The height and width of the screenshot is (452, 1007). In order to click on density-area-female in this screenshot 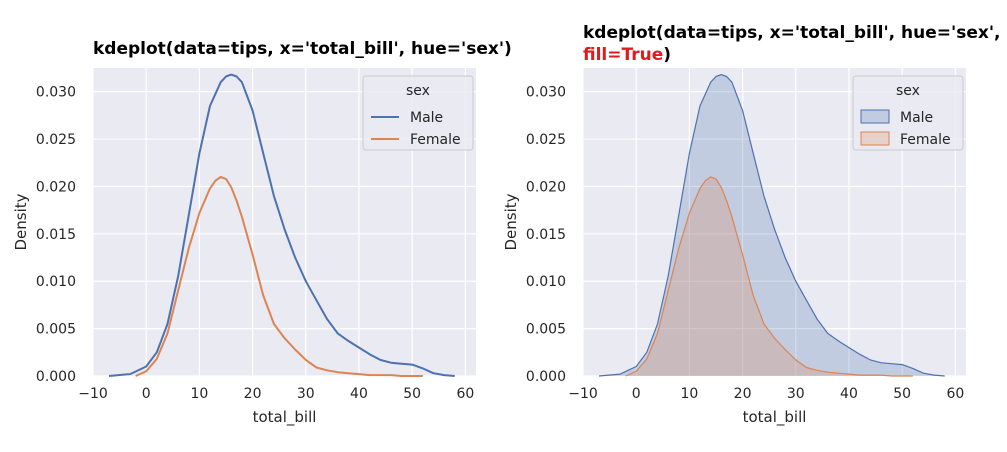, I will do `click(769, 276)`.